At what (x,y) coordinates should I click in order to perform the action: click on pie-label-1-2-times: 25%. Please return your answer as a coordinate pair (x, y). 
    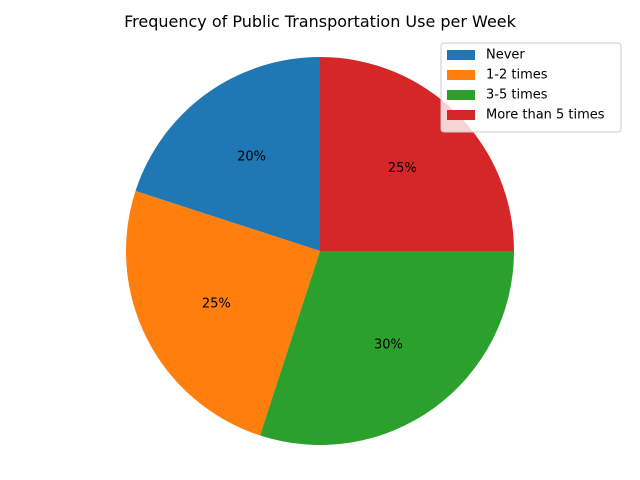
    Looking at the image, I should click on (216, 303).